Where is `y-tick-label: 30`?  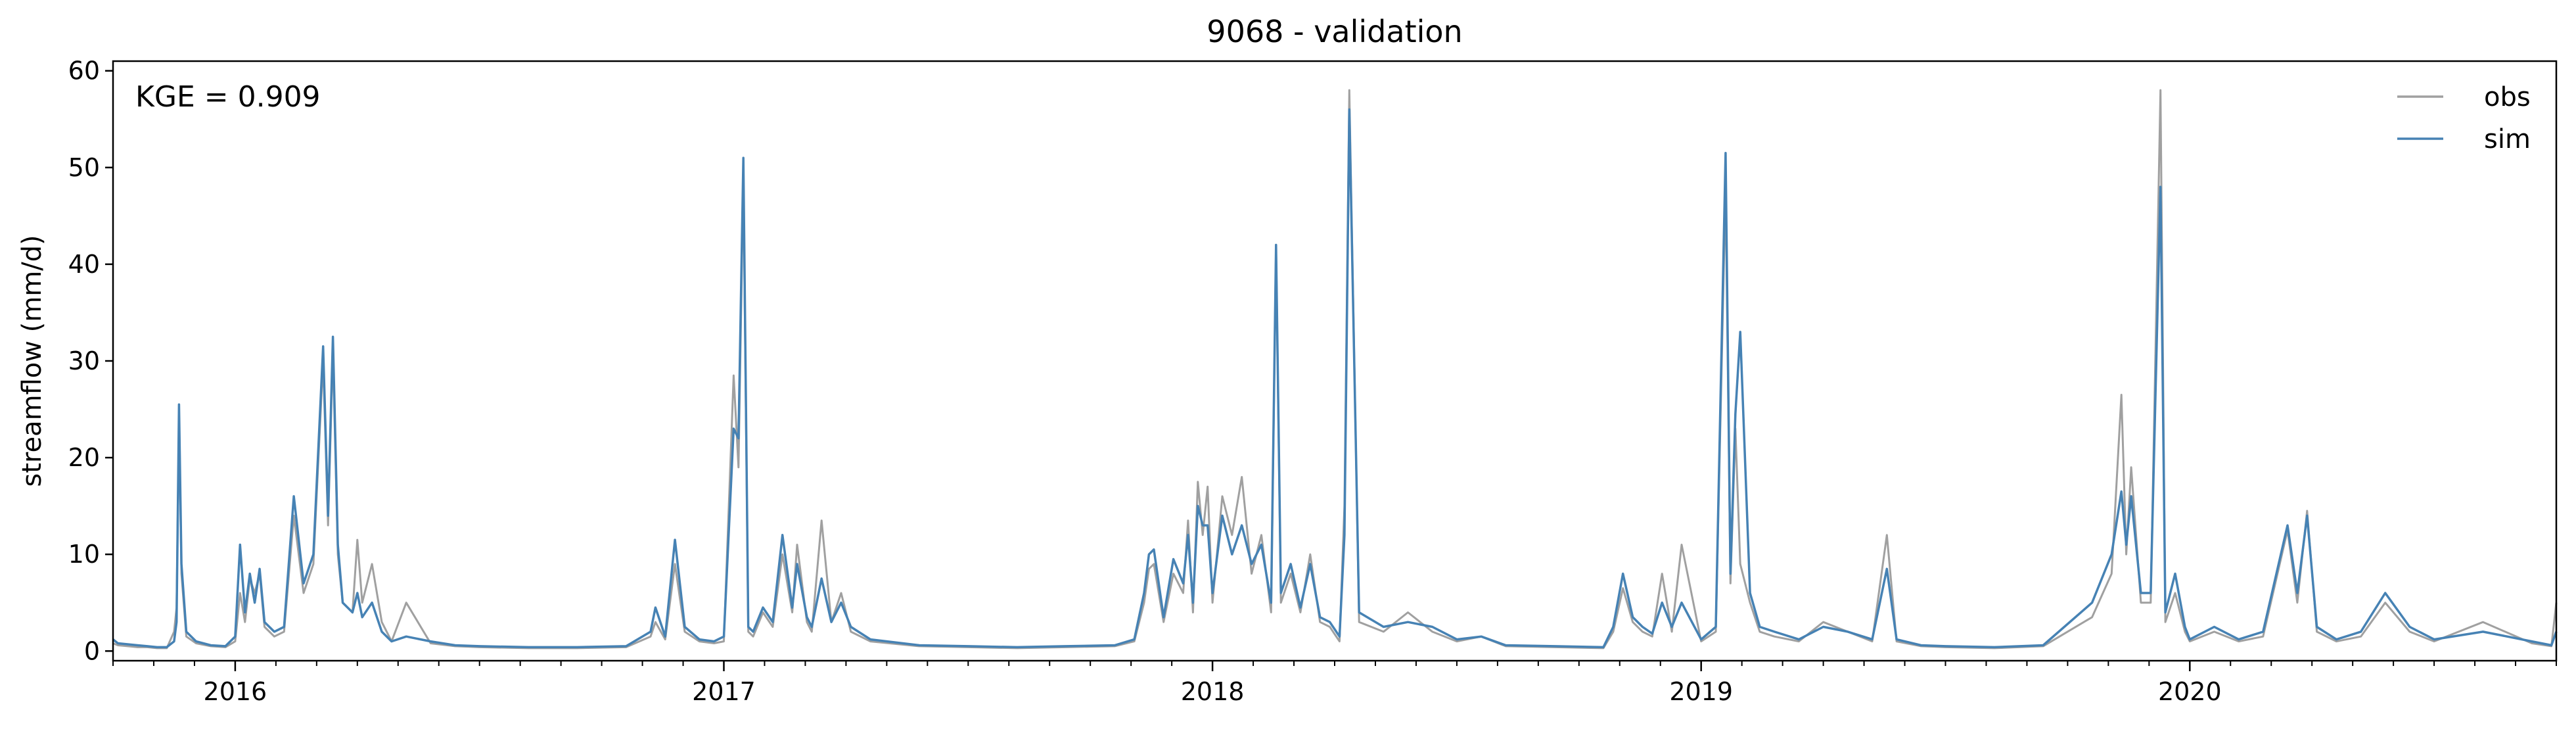 y-tick-label: 30 is located at coordinates (84, 360).